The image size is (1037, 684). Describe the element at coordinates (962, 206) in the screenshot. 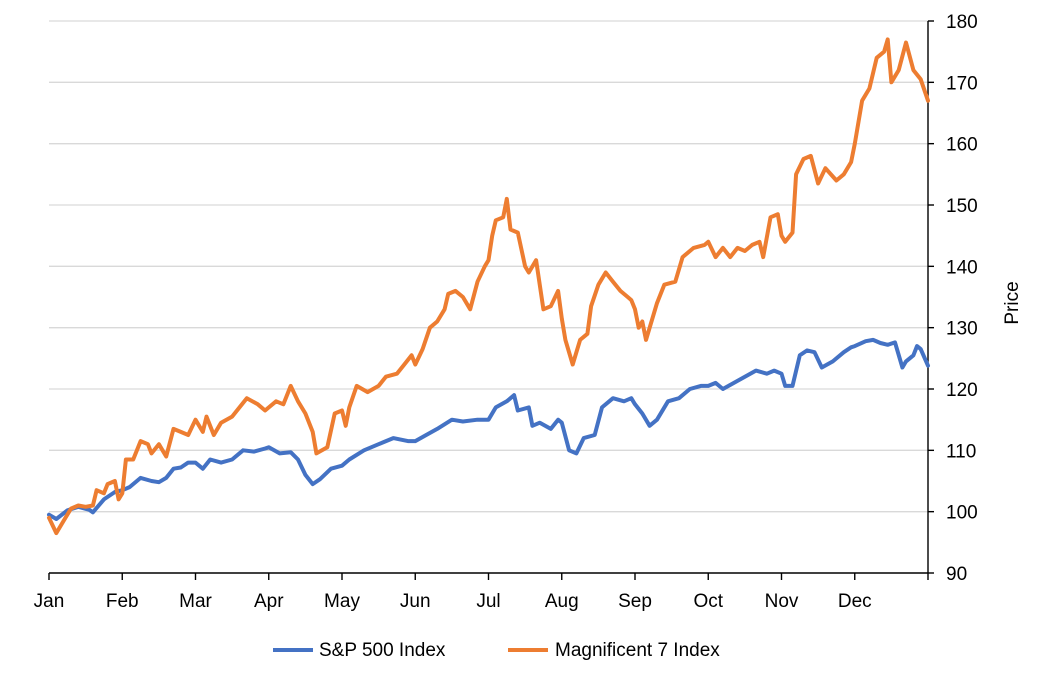

I see `y-tick-label: 150` at that location.